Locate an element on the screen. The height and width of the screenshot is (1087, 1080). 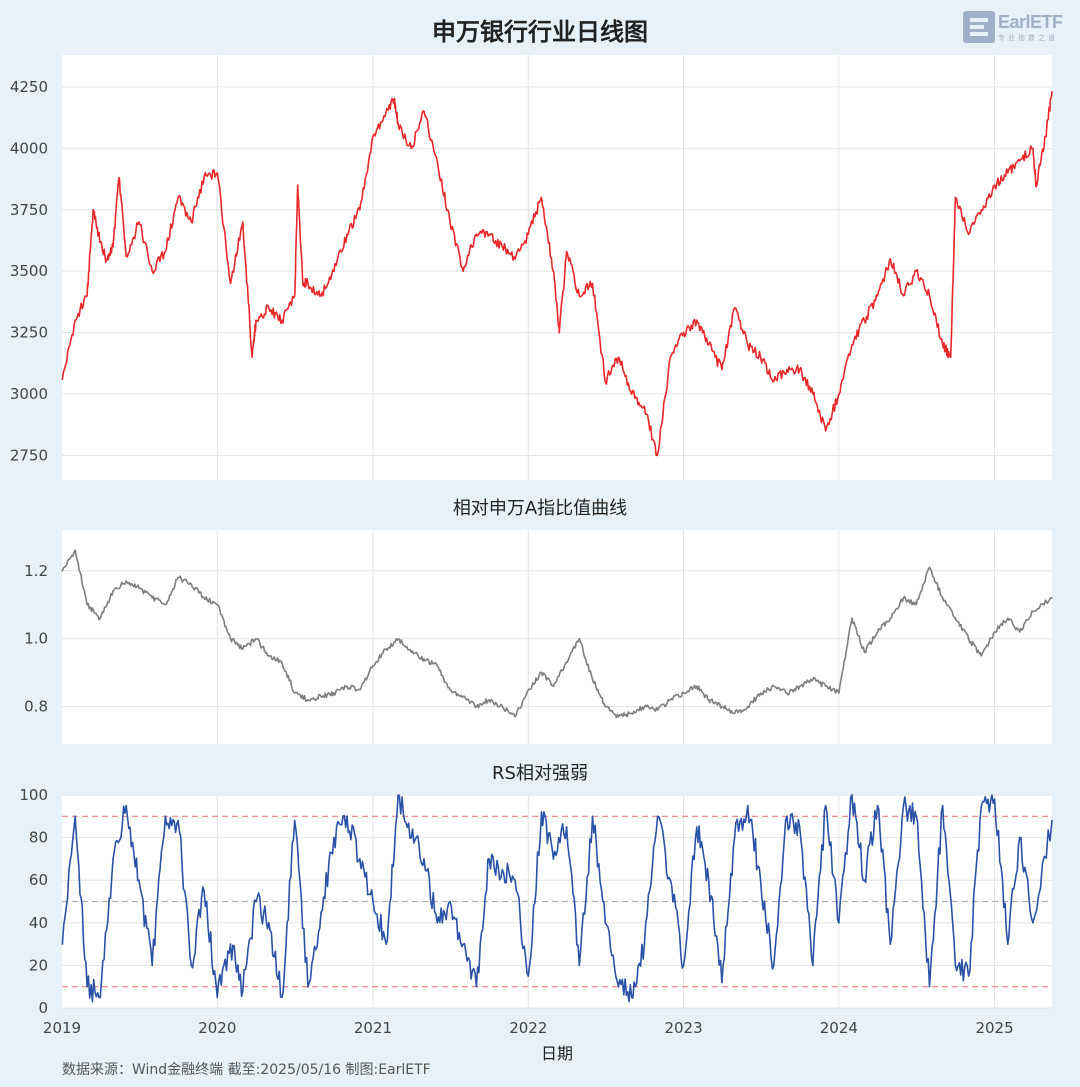
x-tick-label: 2020 is located at coordinates (217, 1028).